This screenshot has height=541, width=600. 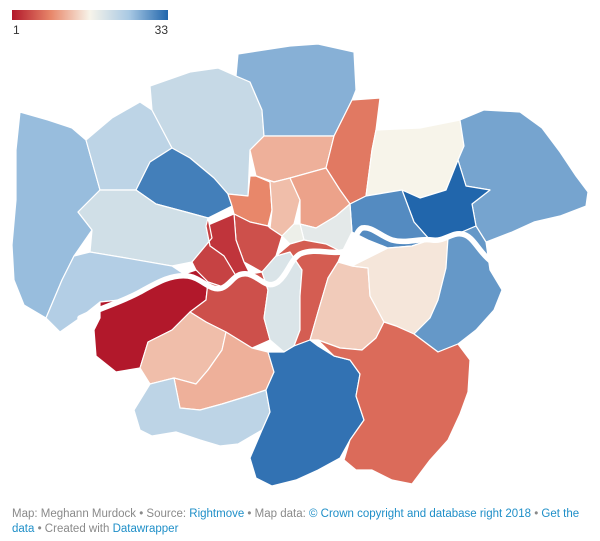 I want to click on borough-bexley, so click(x=458, y=289).